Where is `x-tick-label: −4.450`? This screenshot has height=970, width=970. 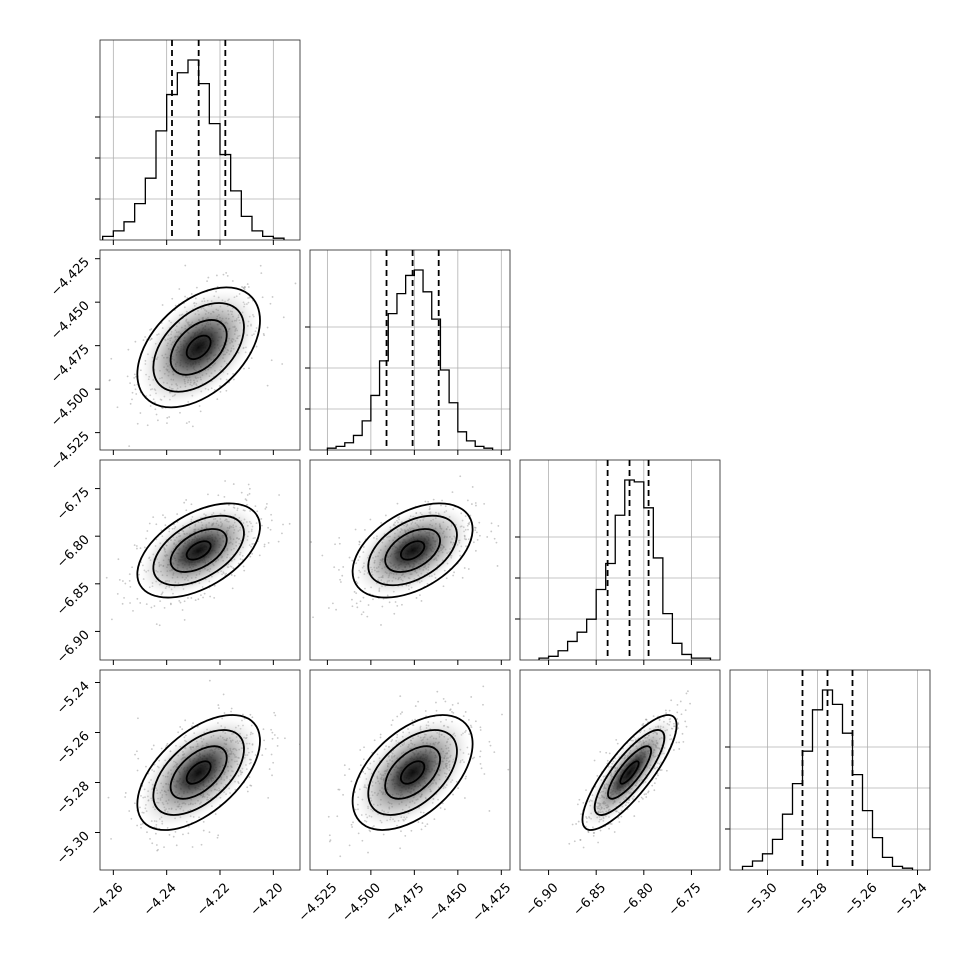 x-tick-label: −4.450 is located at coordinates (448, 902).